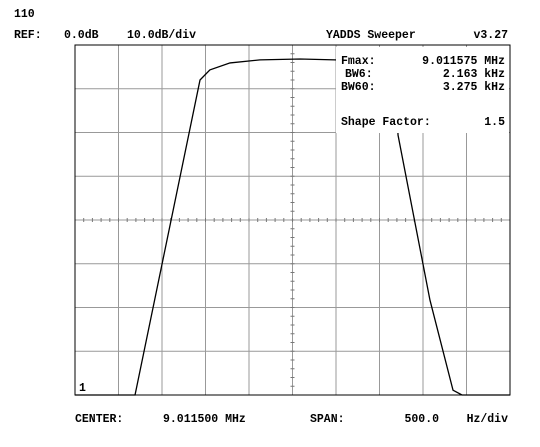 This screenshot has width=540, height=447. Describe the element at coordinates (24, 14) in the screenshot. I see `id-label: 110` at that location.